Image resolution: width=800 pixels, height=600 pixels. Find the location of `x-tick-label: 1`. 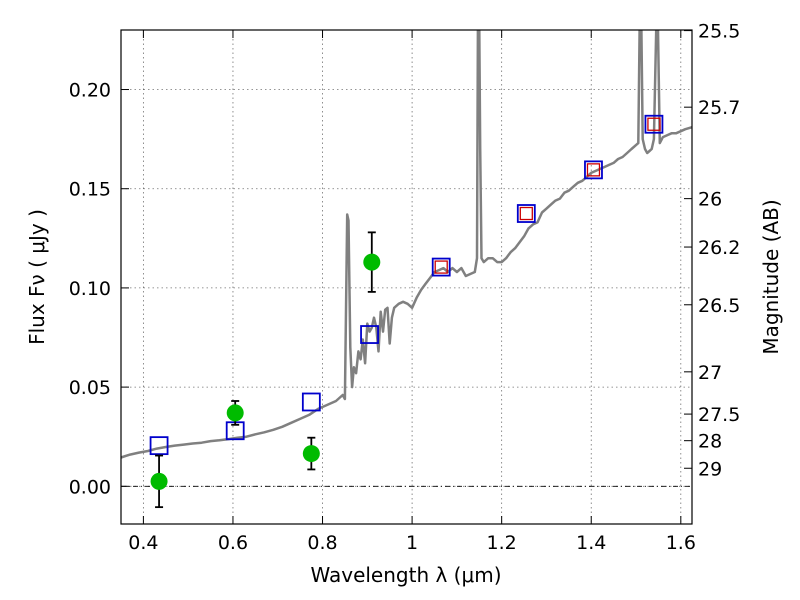

x-tick-label: 1 is located at coordinates (412, 543).